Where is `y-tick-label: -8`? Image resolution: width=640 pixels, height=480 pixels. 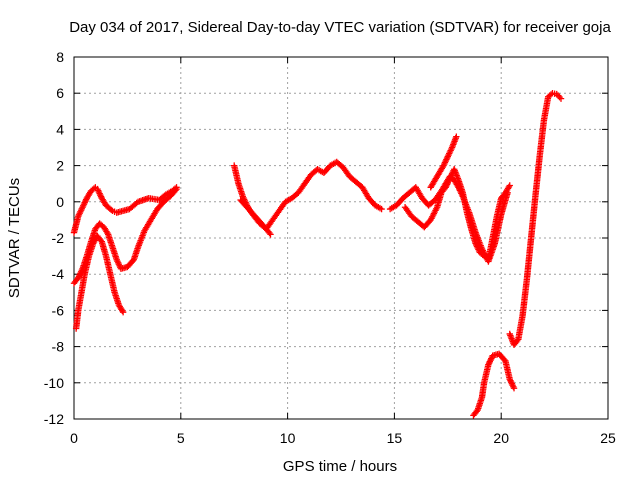 y-tick-label: -8 is located at coordinates (58, 347).